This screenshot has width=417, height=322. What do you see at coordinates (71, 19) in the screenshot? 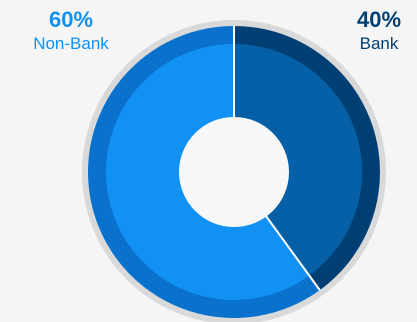
I see `non-bank-percent: 60%` at bounding box center [71, 19].